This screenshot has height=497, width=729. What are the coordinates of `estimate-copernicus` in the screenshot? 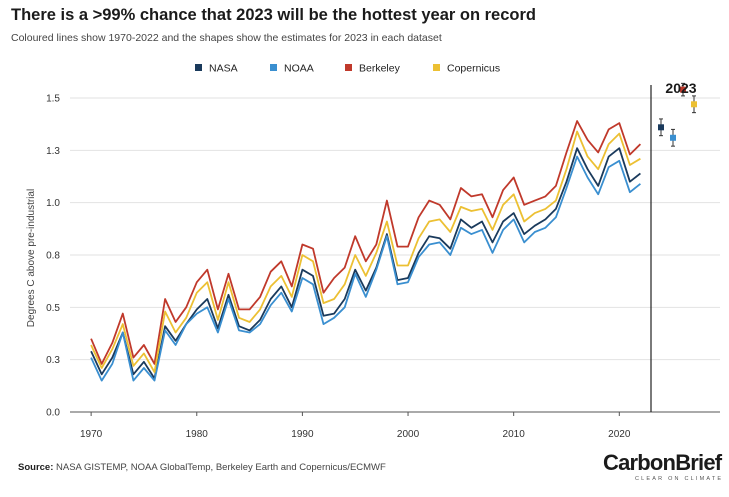 It's located at (694, 104).